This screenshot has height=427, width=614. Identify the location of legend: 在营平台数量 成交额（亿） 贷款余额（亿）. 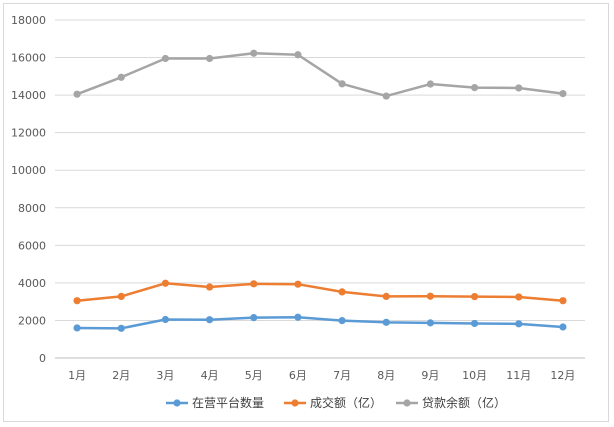
(336, 402).